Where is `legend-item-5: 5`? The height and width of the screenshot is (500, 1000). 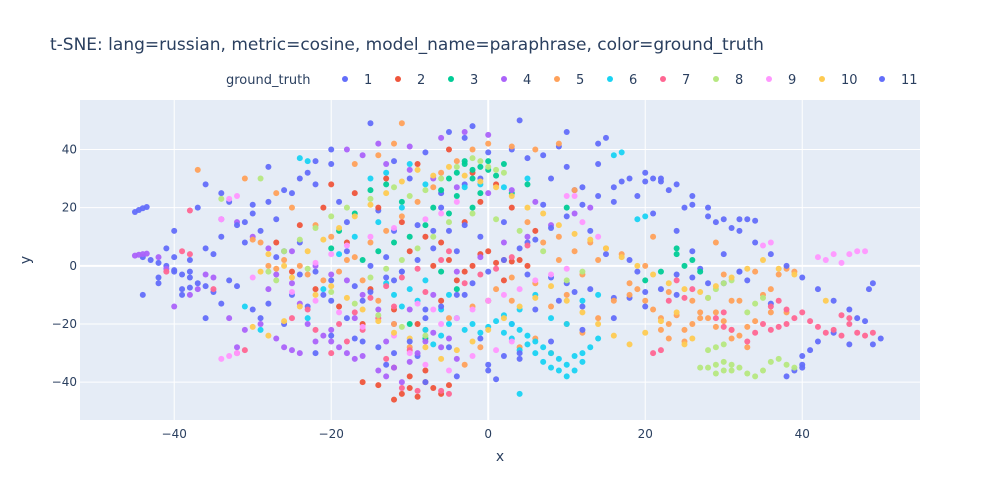
legend-item-5: 5 is located at coordinates (569, 80).